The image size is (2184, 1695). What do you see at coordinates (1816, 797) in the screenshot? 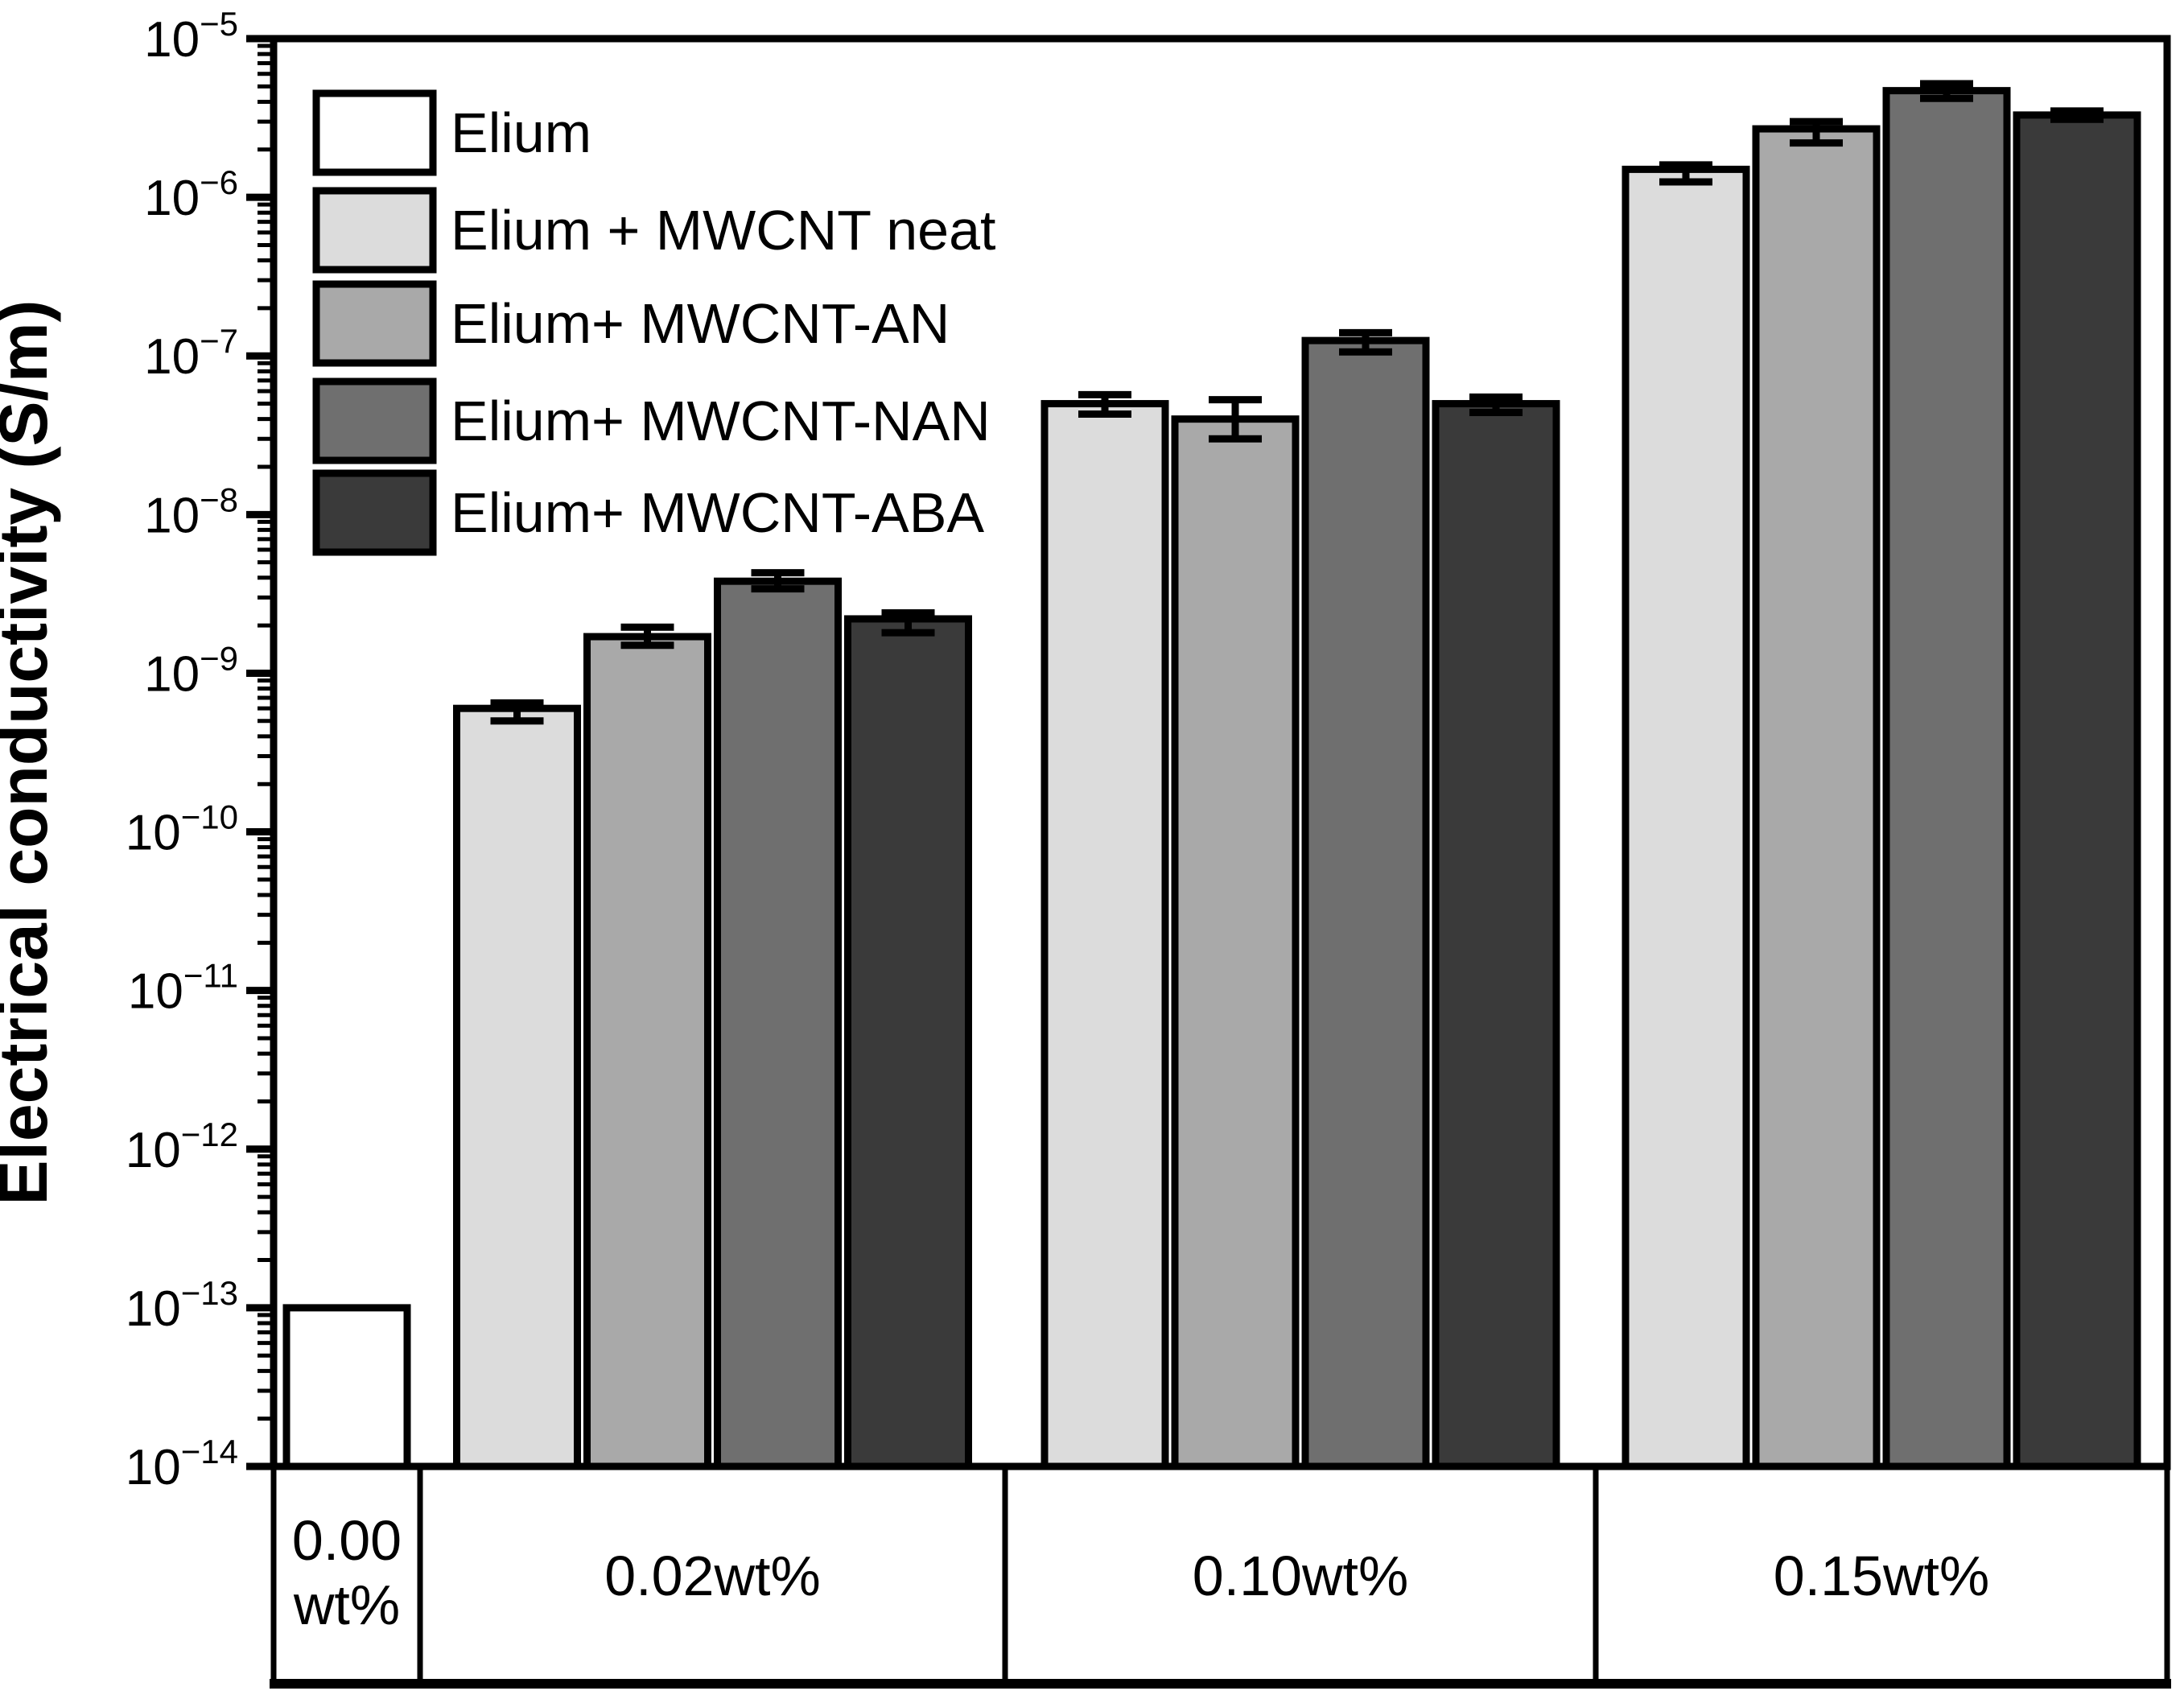
I see `bar-an-0.15` at bounding box center [1816, 797].